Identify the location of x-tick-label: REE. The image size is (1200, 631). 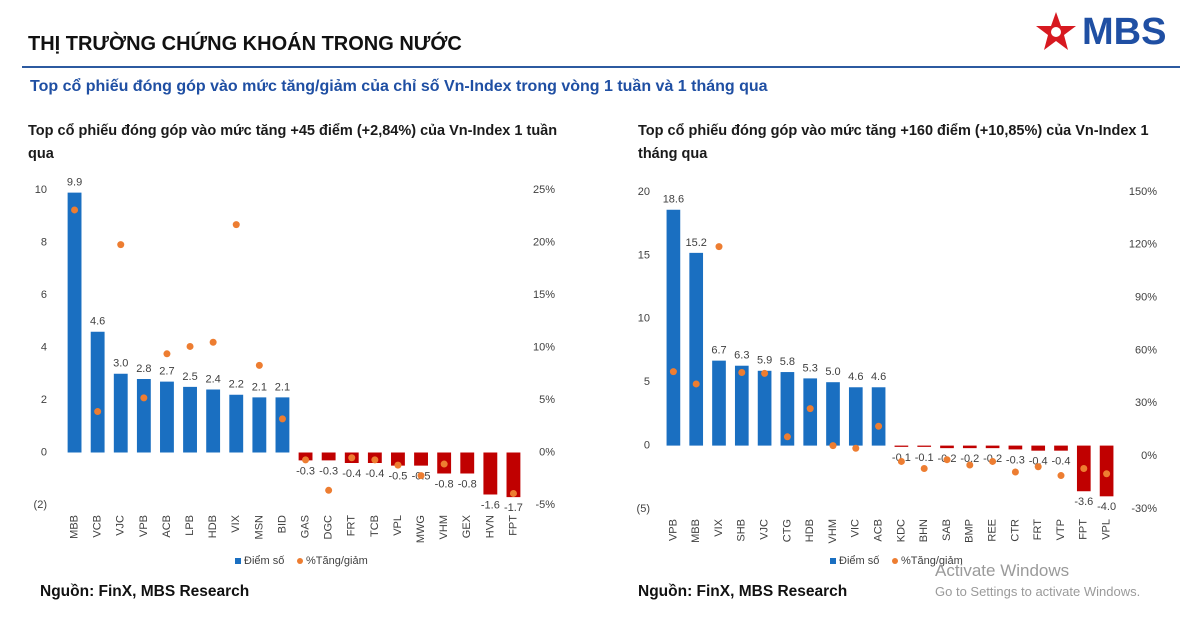
(993, 530).